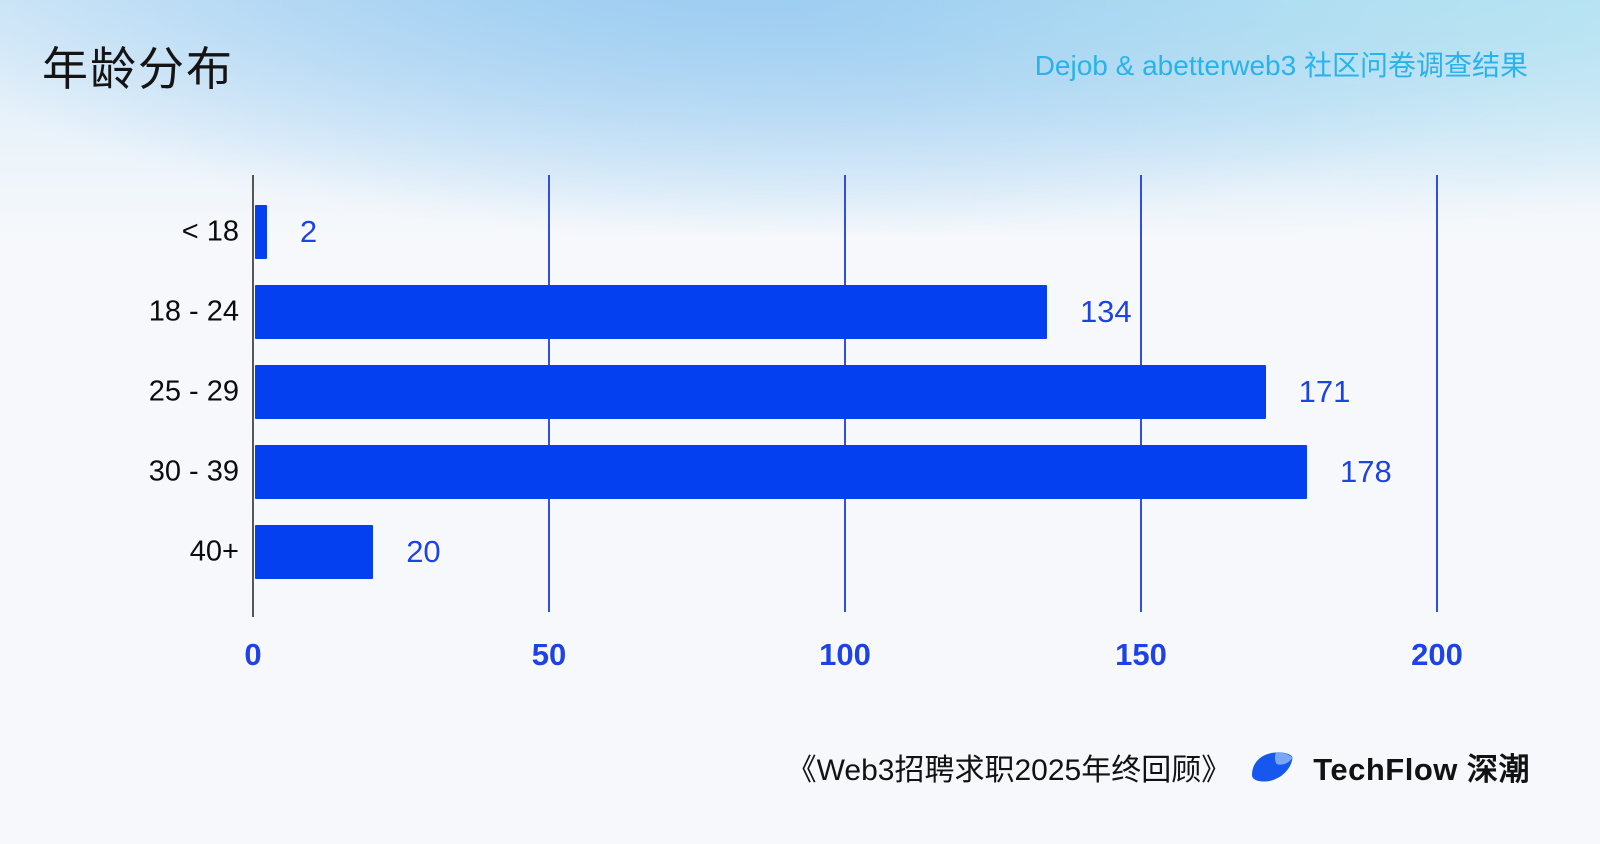 The width and height of the screenshot is (1600, 844). Describe the element at coordinates (1141, 654) in the screenshot. I see `x-tick-150: 150` at that location.